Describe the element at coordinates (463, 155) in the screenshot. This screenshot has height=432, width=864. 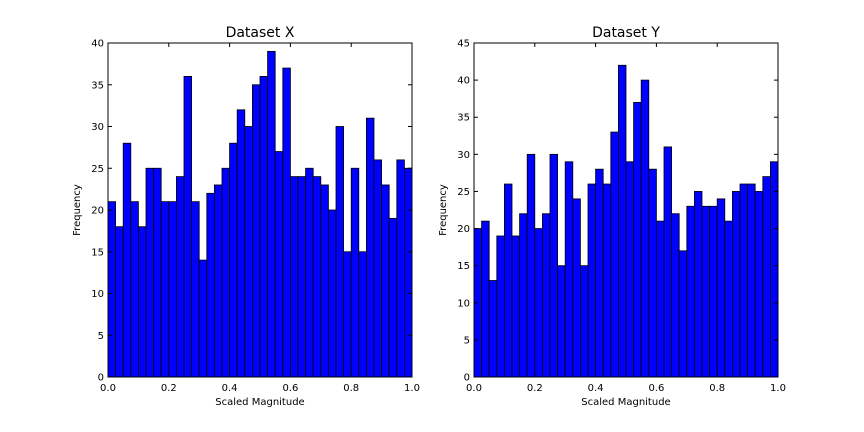
I see `y-tick-label: 30` at that location.